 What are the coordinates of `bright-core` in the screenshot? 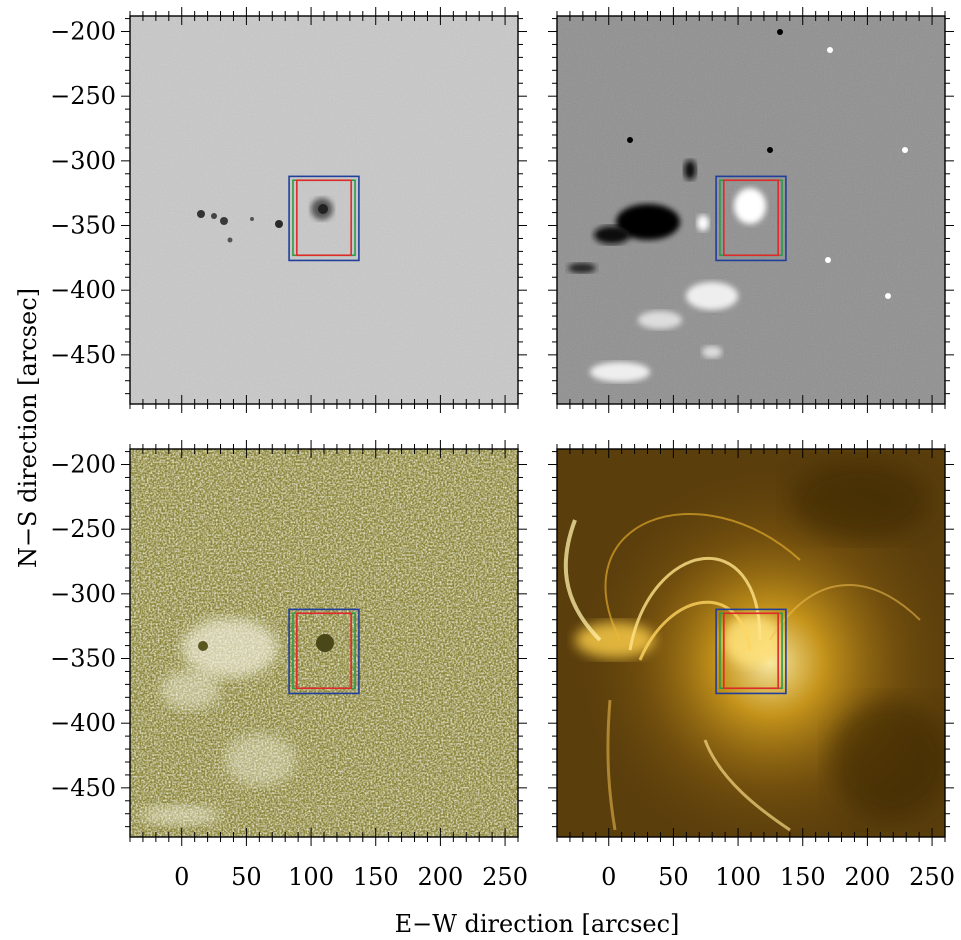 It's located at (752, 640).